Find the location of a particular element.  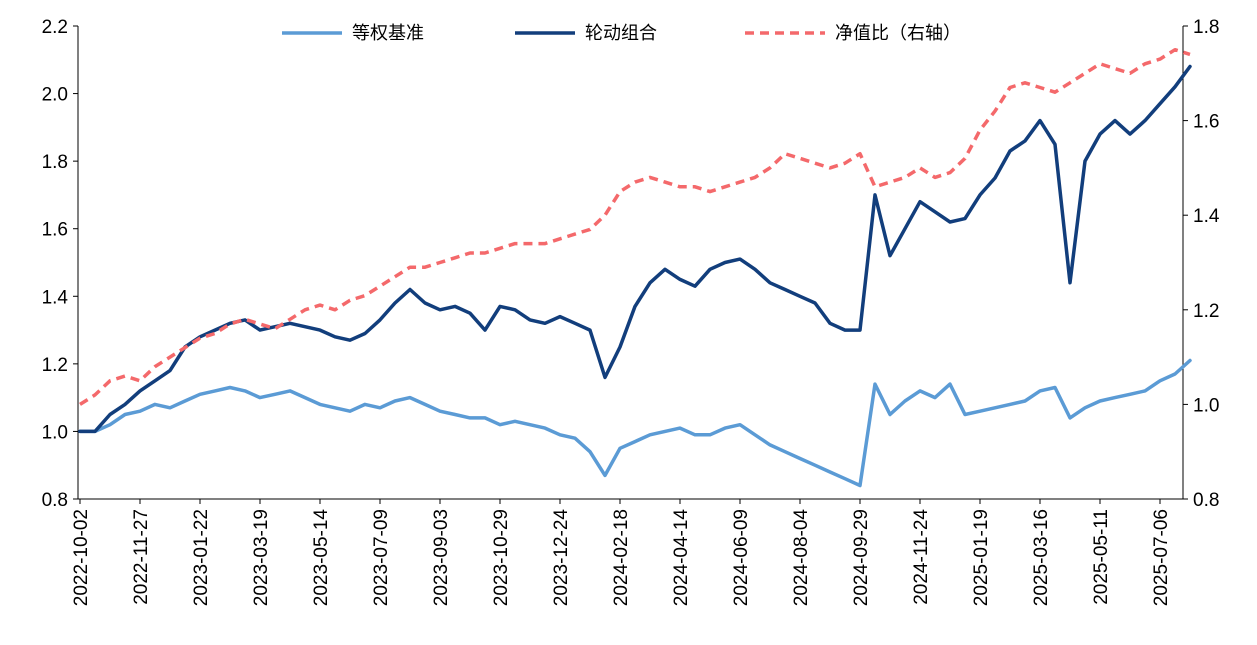

legend-label-2: 净值比（右轴） is located at coordinates (898, 33).